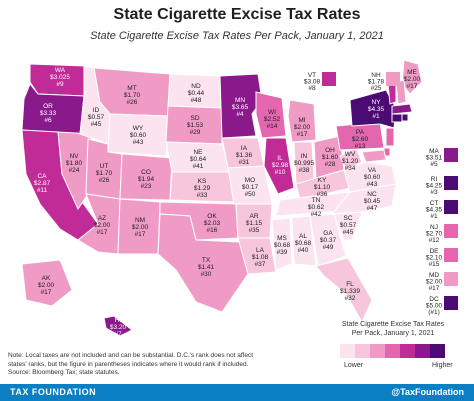  Describe the element at coordinates (212, 223) in the screenshot. I see `state-label-ok: OK $2.03 #16` at that location.